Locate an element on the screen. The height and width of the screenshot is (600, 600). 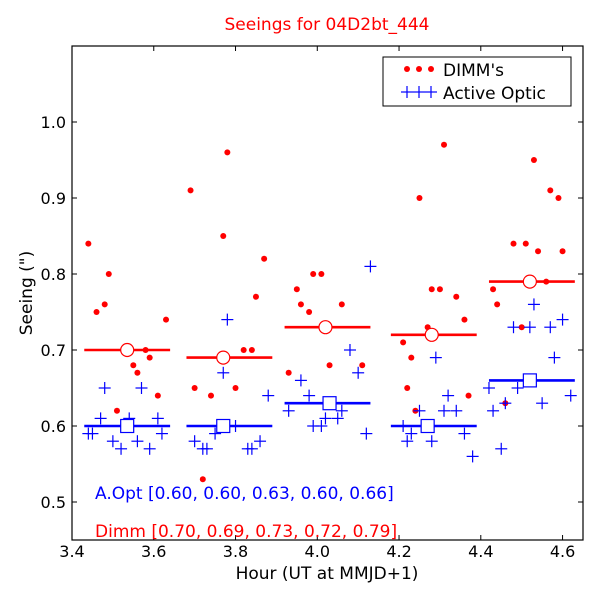
x-tick-label: 4.0 is located at coordinates (317, 551).